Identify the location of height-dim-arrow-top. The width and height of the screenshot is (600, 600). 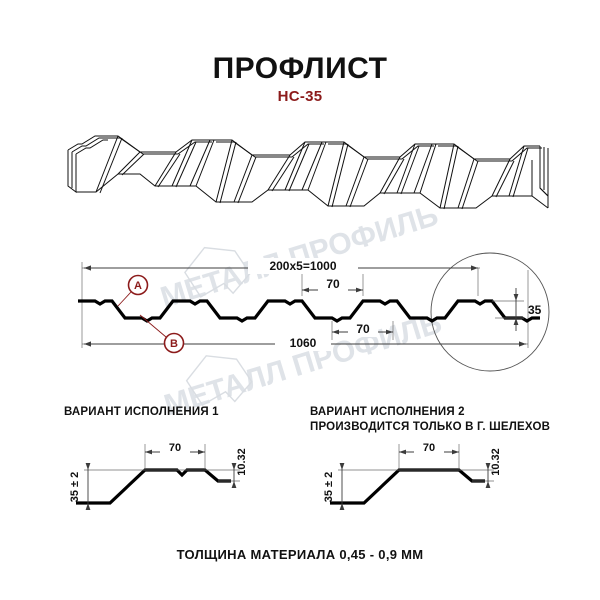
(516, 297).